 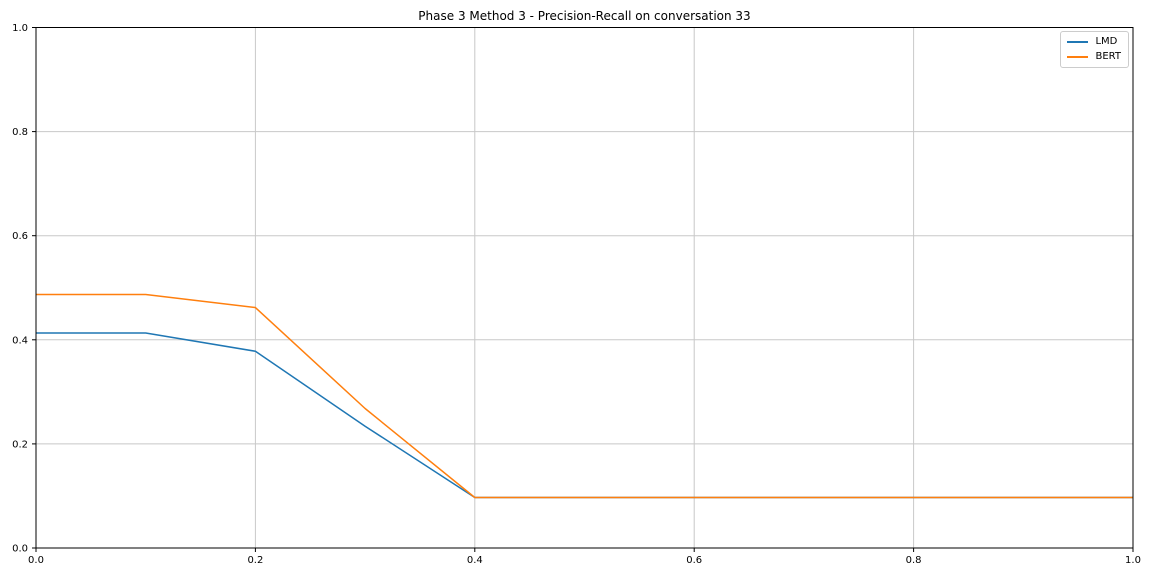 I want to click on legend: LMD BERT, so click(x=1094, y=49).